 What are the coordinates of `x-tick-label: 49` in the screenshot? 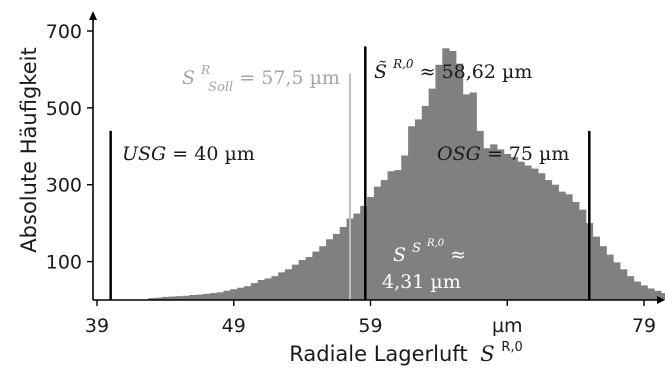 It's located at (234, 326).